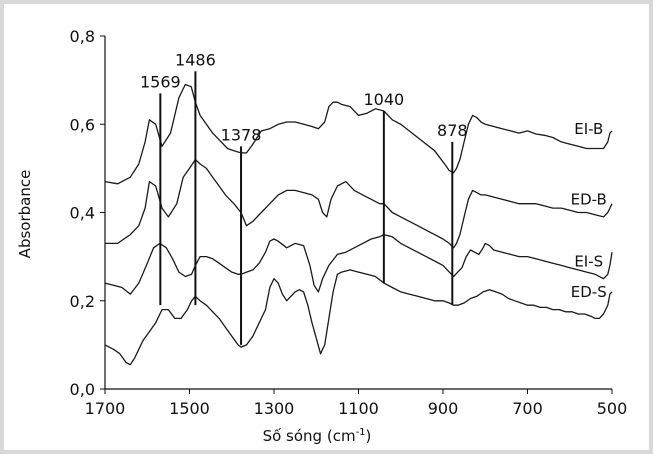 This screenshot has height=454, width=653. What do you see at coordinates (195, 59) in the screenshot?
I see `peak-label-1486: 1486` at bounding box center [195, 59].